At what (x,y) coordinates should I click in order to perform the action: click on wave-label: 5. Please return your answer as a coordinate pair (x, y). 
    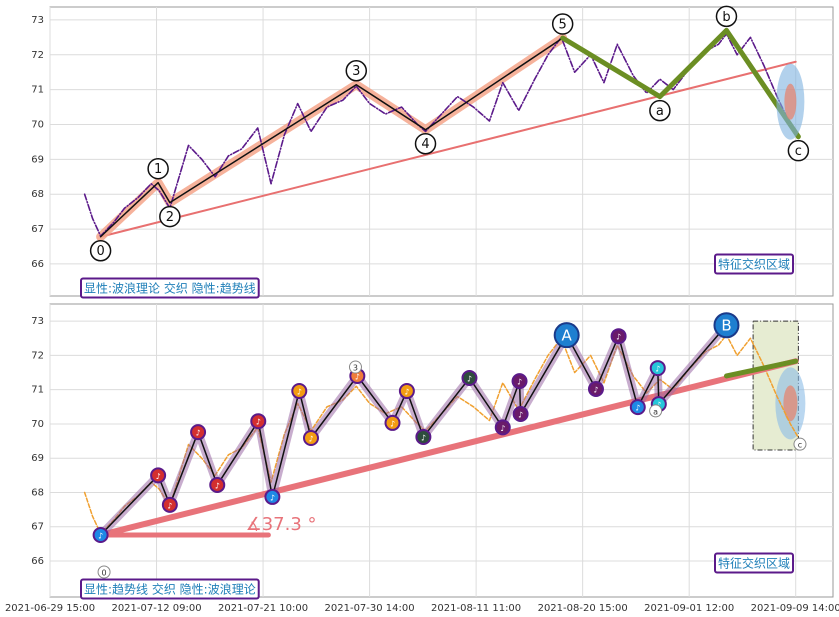
    Looking at the image, I should click on (563, 25).